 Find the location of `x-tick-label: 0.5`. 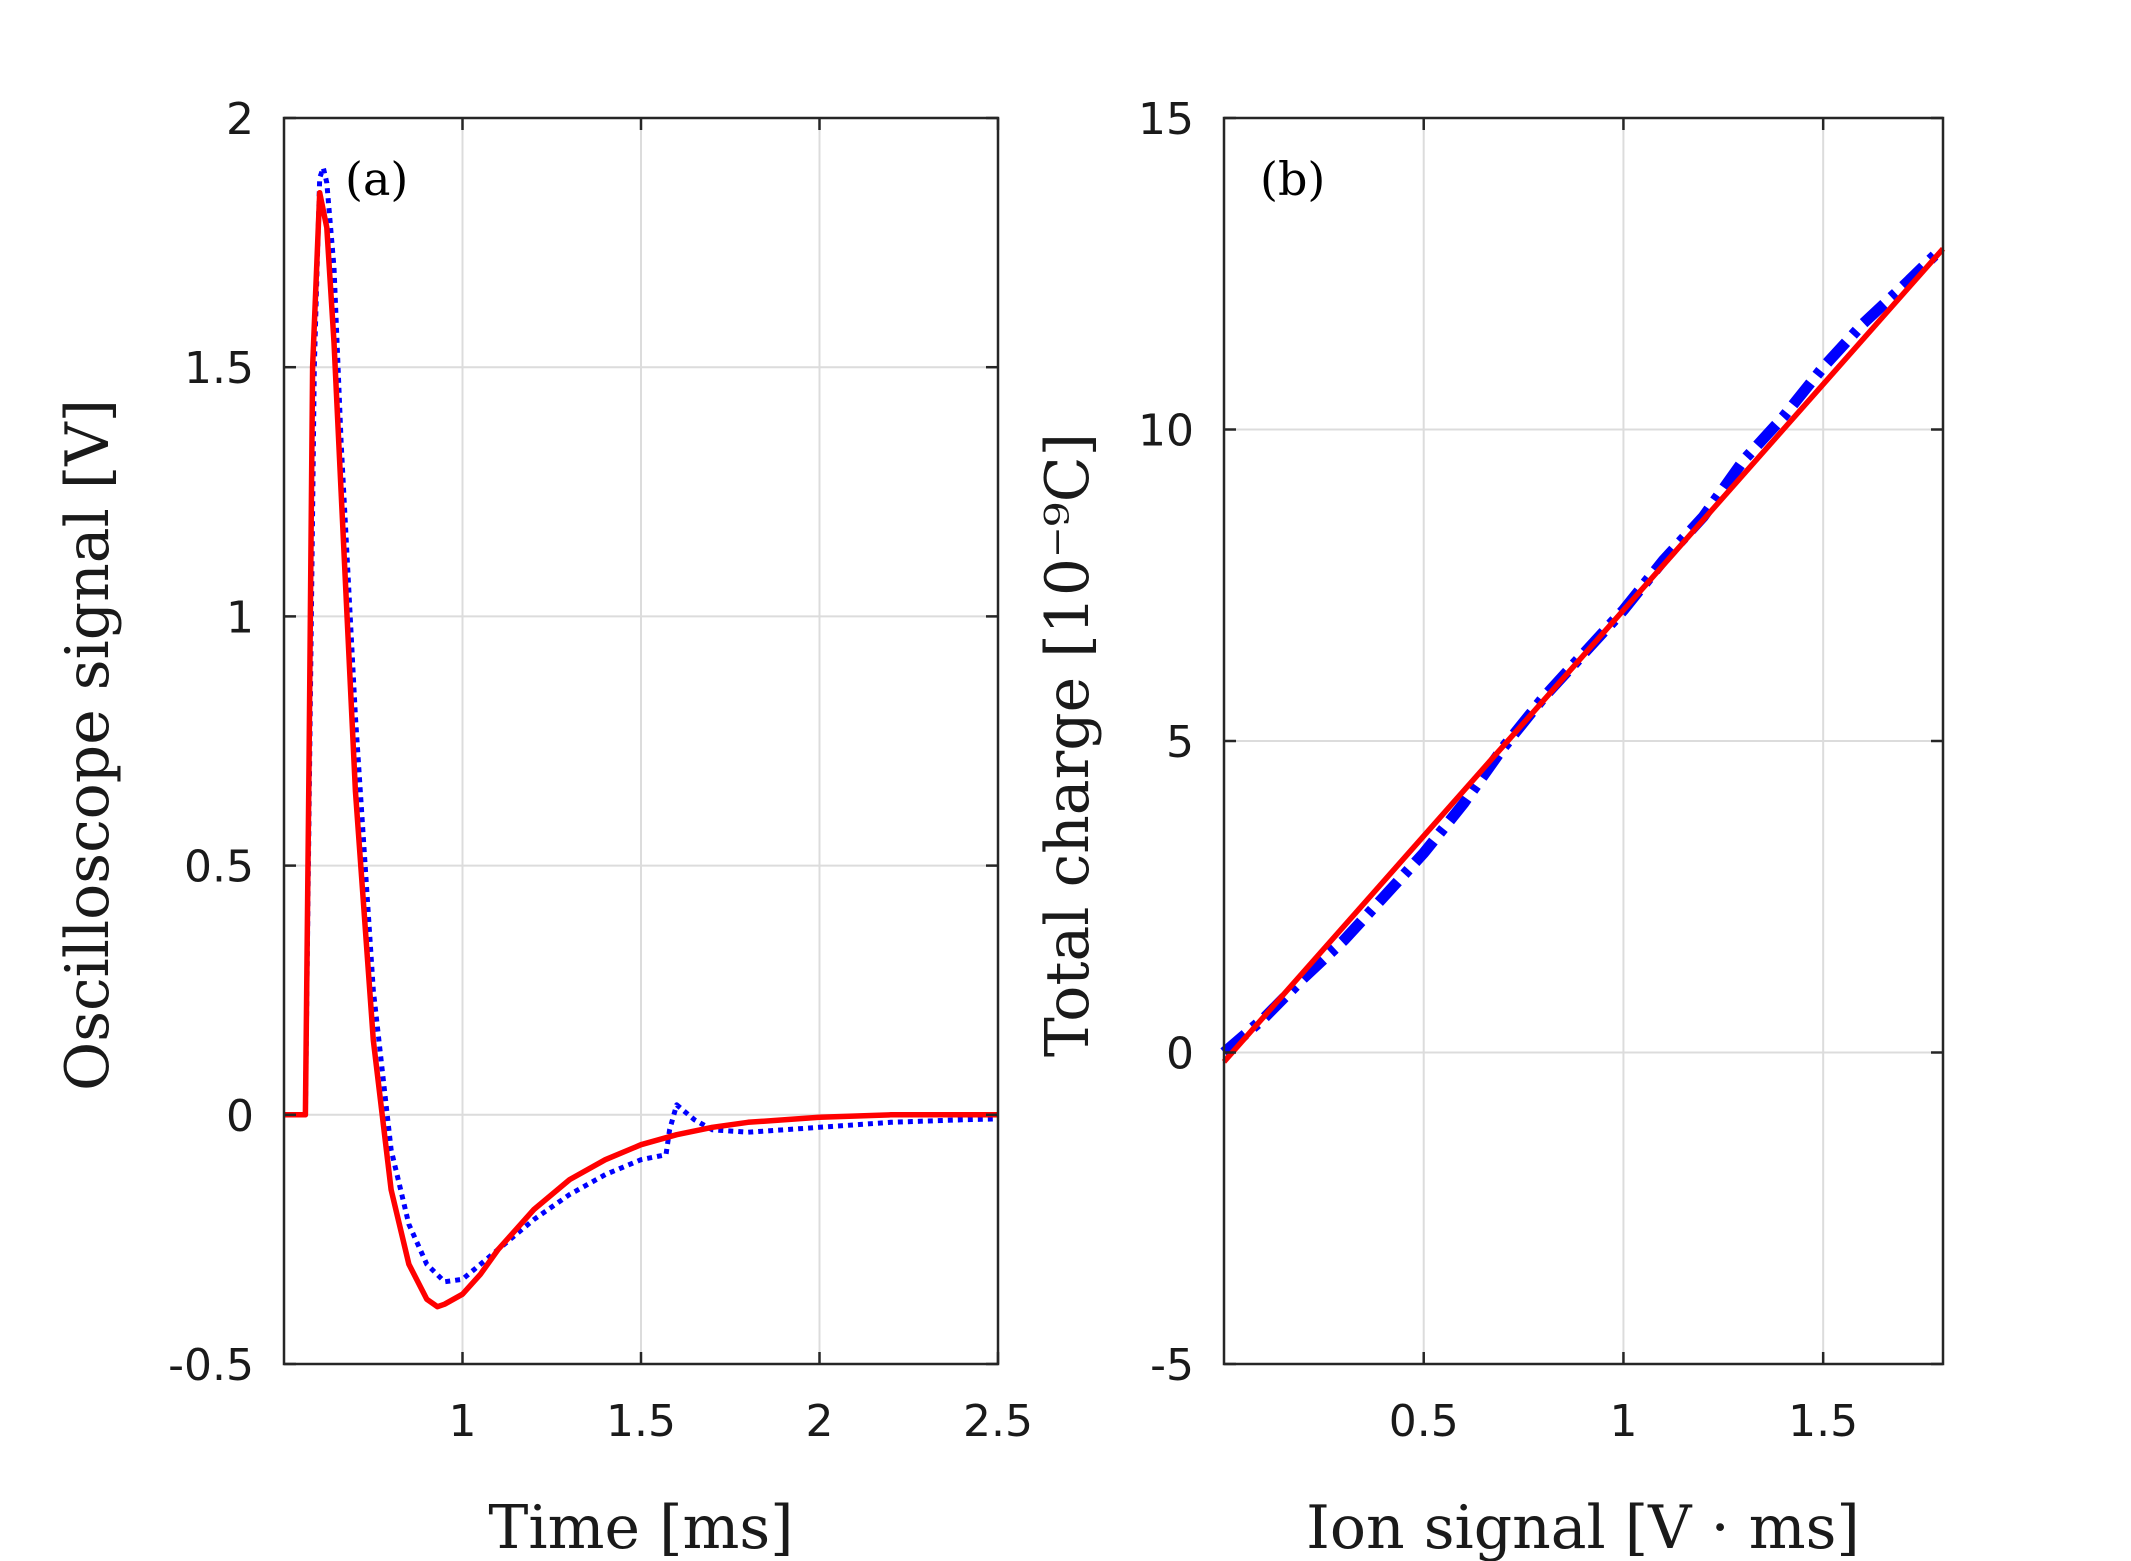

x-tick-label: 0.5 is located at coordinates (1424, 1421).